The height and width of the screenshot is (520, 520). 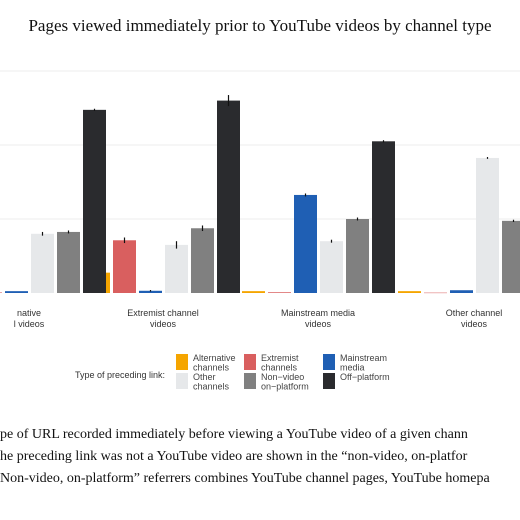 What do you see at coordinates (318, 313) in the screenshot?
I see `category-tick-label: Mainstream media` at bounding box center [318, 313].